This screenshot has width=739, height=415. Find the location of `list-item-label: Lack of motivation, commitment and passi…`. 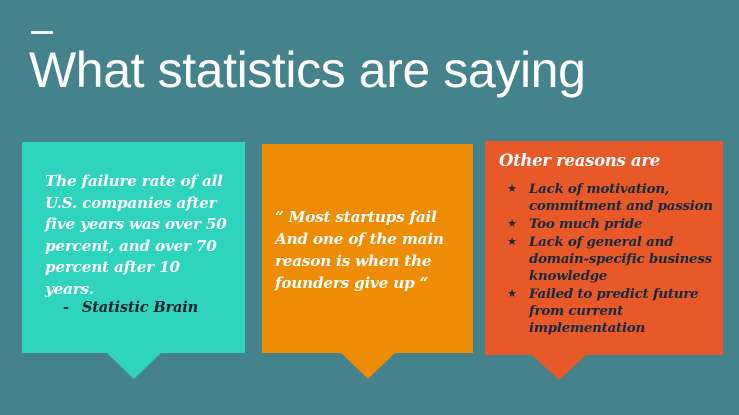

list-item-label: Lack of motivation, commitment and passi… is located at coordinates (621, 197).